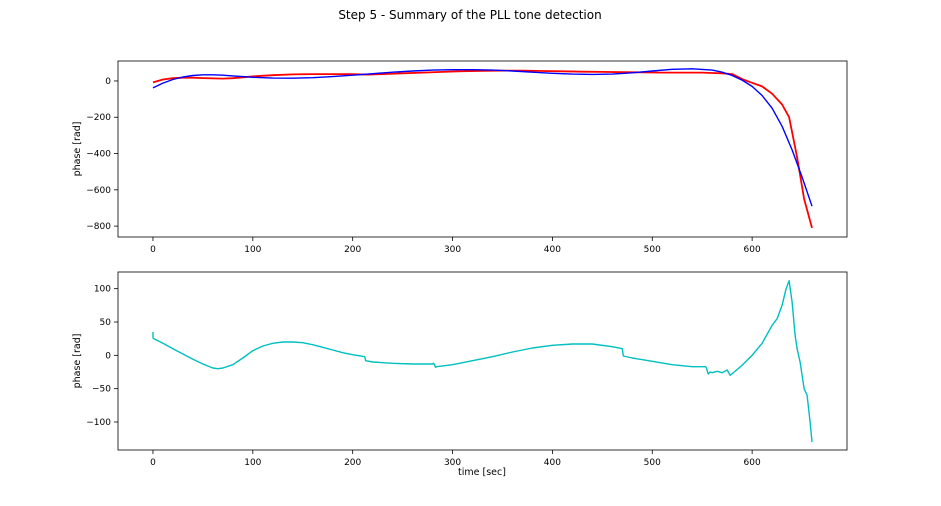 The height and width of the screenshot is (506, 941). I want to click on top-xtick-label: 200, so click(352, 250).